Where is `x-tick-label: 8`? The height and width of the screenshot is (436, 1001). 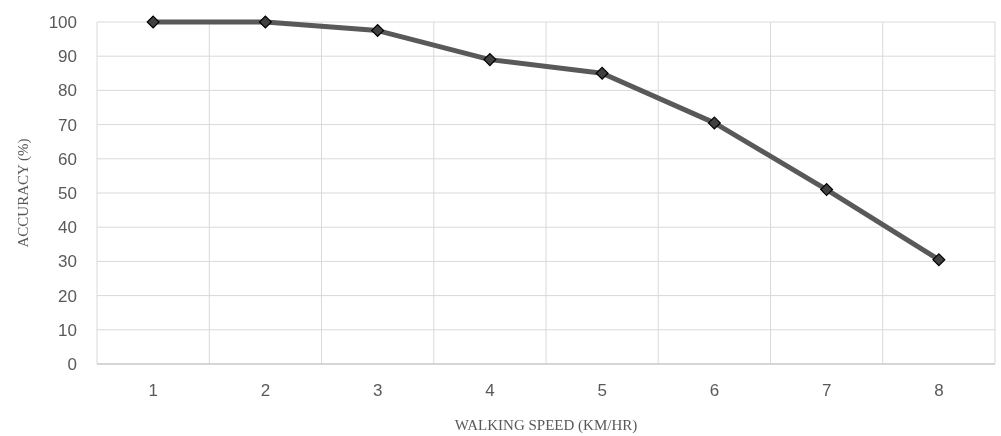 x-tick-label: 8 is located at coordinates (939, 390).